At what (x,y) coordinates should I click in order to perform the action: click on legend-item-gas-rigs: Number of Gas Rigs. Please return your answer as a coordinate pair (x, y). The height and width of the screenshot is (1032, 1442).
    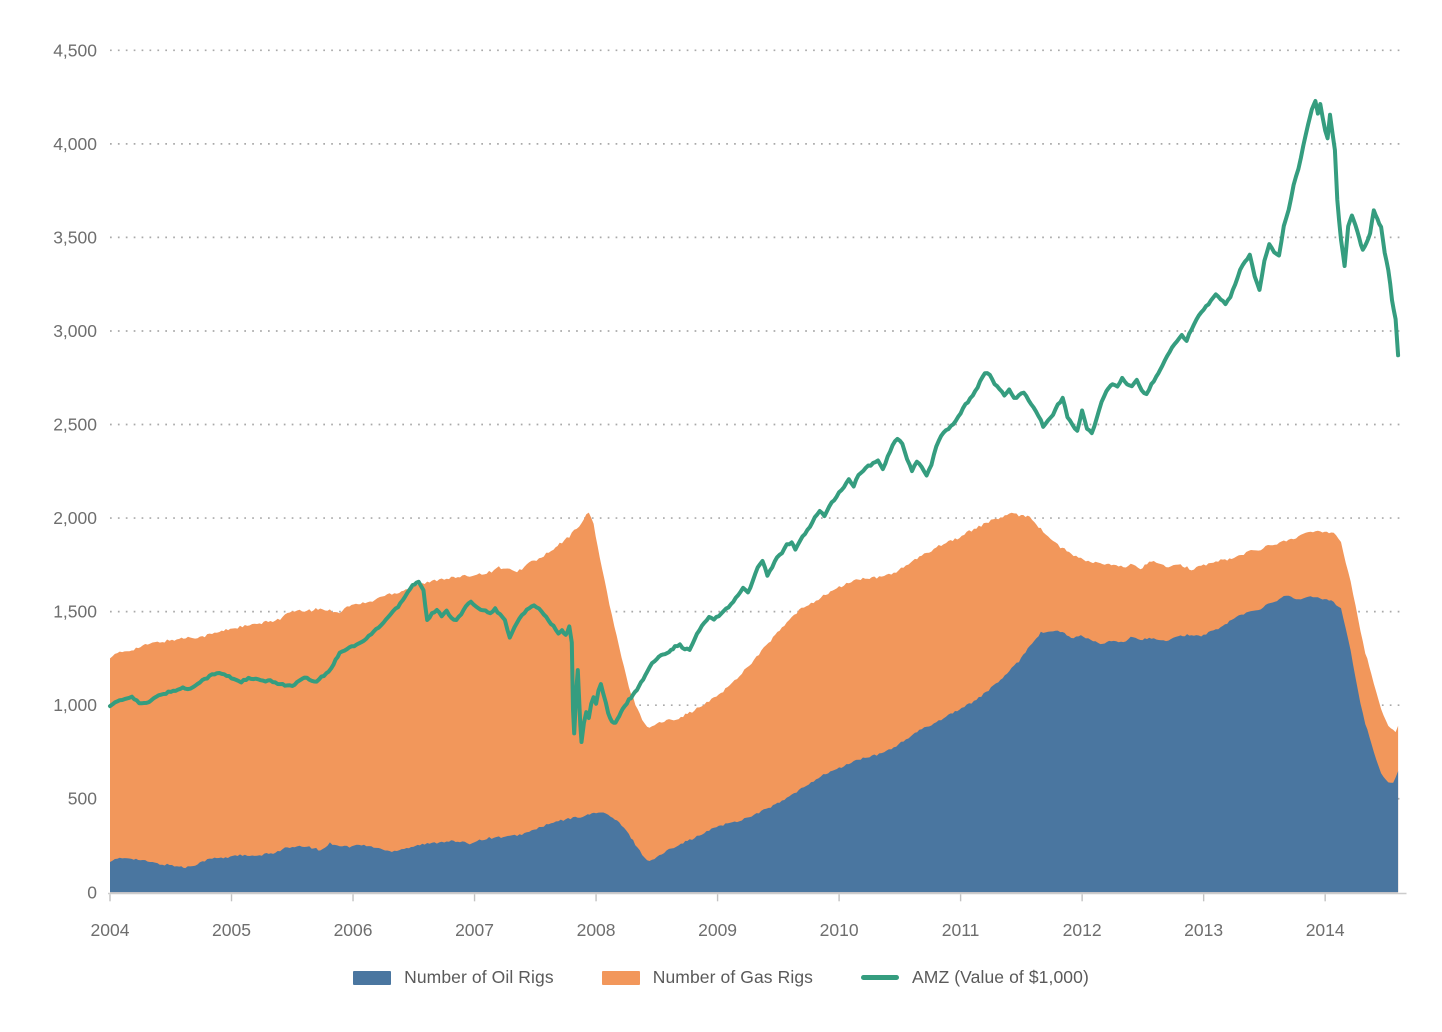
    Looking at the image, I should click on (707, 977).